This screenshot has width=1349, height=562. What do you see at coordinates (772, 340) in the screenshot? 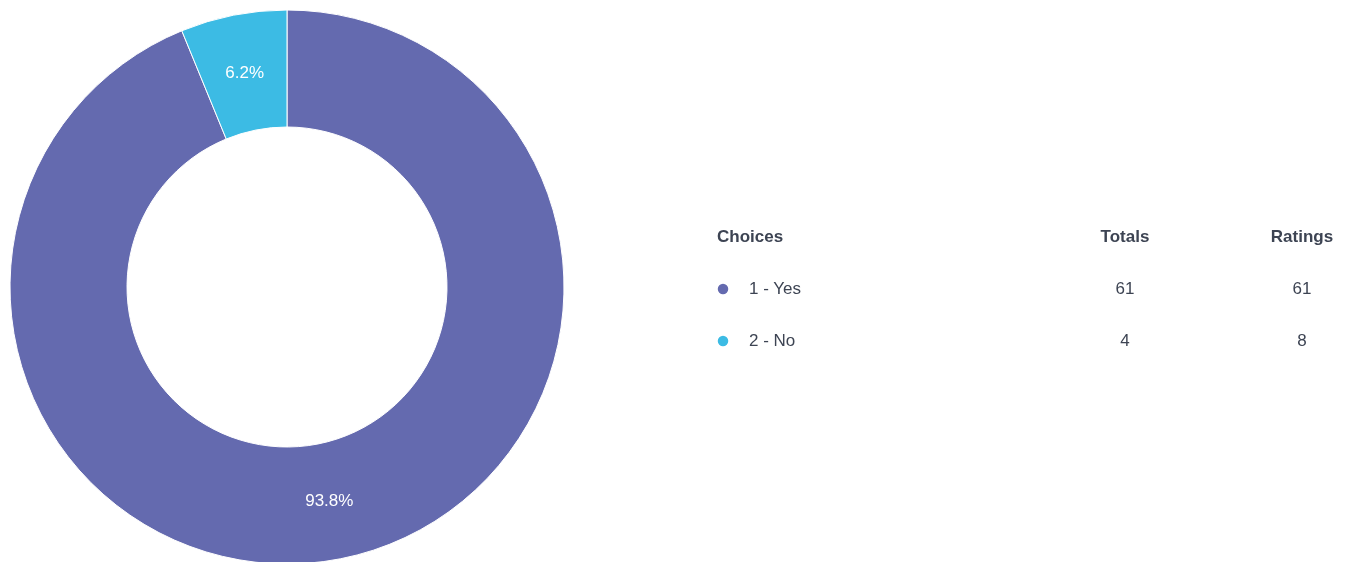
I see `legend-label: 2 - No` at bounding box center [772, 340].